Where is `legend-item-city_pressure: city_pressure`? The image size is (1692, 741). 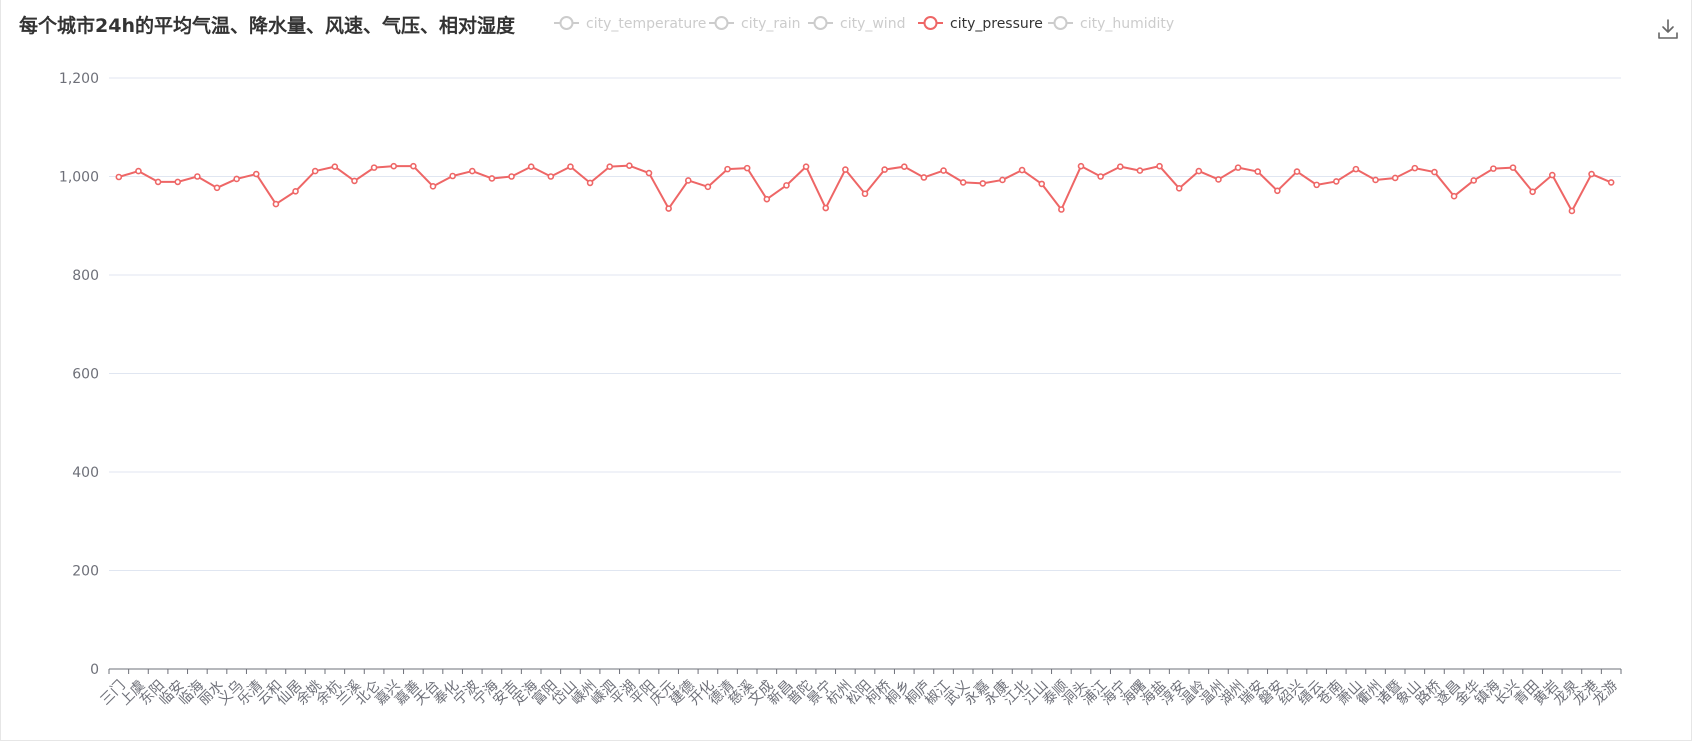 legend-item-city_pressure: city_pressure is located at coordinates (980, 24).